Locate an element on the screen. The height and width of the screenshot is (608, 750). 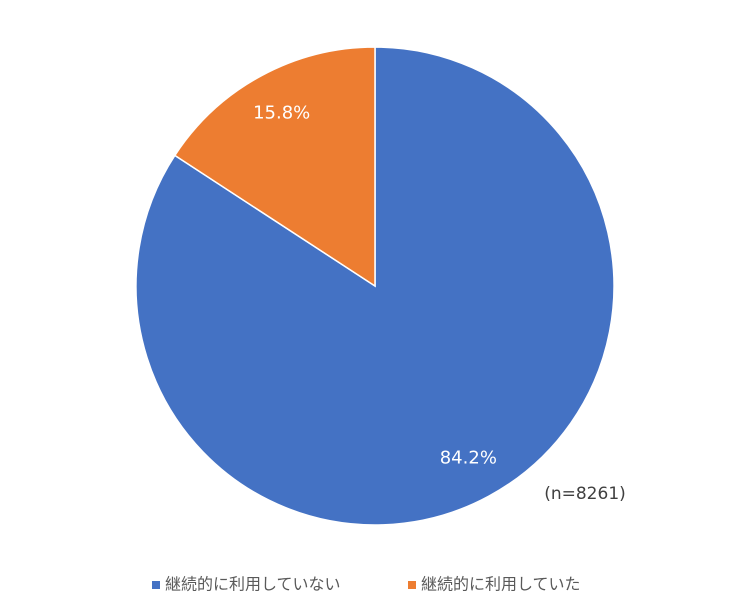
legend-label: 継続的に利用していない is located at coordinates (253, 584).